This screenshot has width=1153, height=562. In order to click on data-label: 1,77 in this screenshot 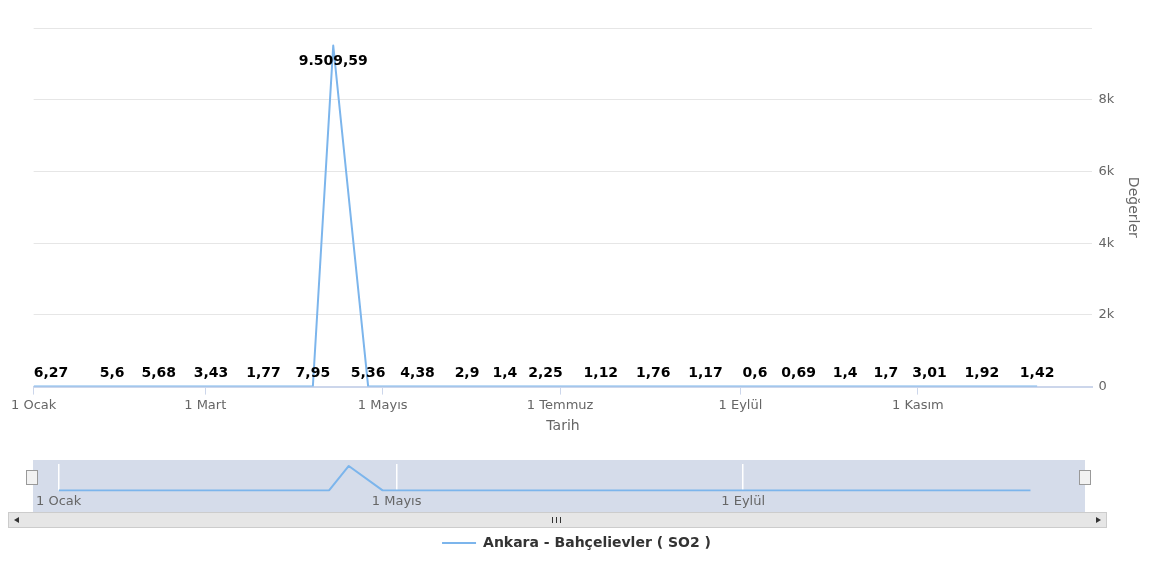, I will do `click(263, 372)`.